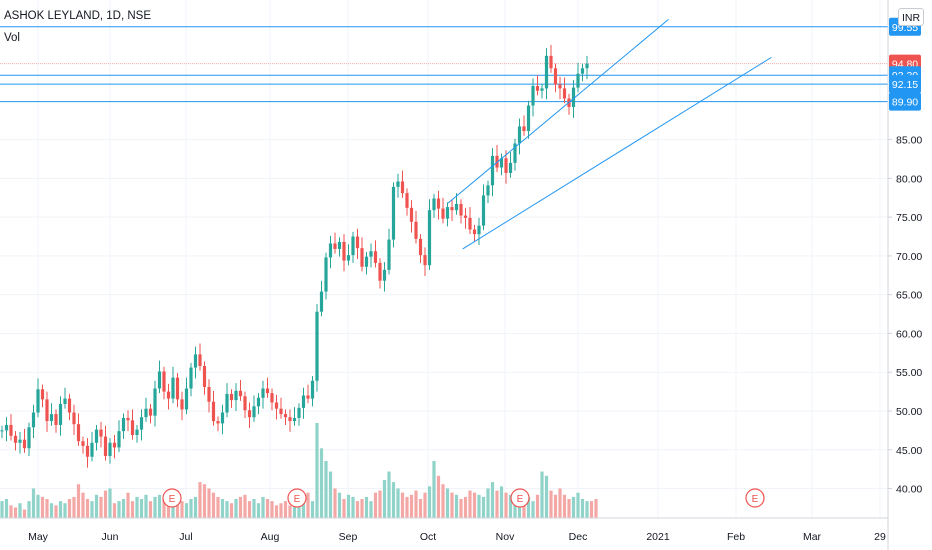 The height and width of the screenshot is (550, 932). I want to click on price-tick-label: 50.00, so click(909, 412).